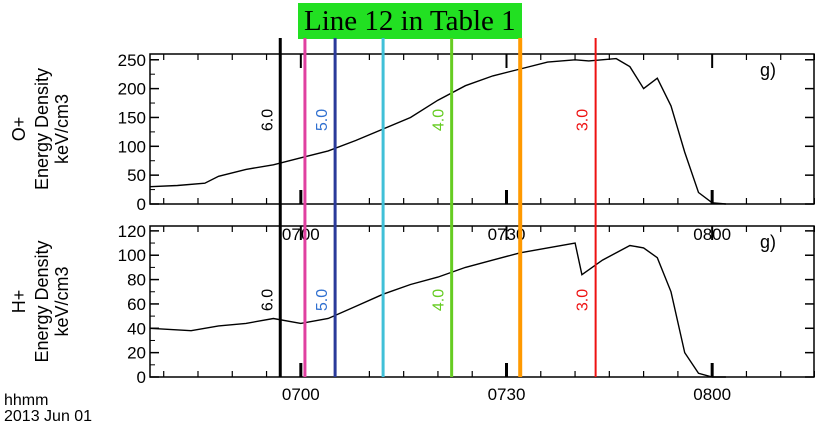  I want to click on hplus-ylabel-line: Energy Density, so click(42, 301).